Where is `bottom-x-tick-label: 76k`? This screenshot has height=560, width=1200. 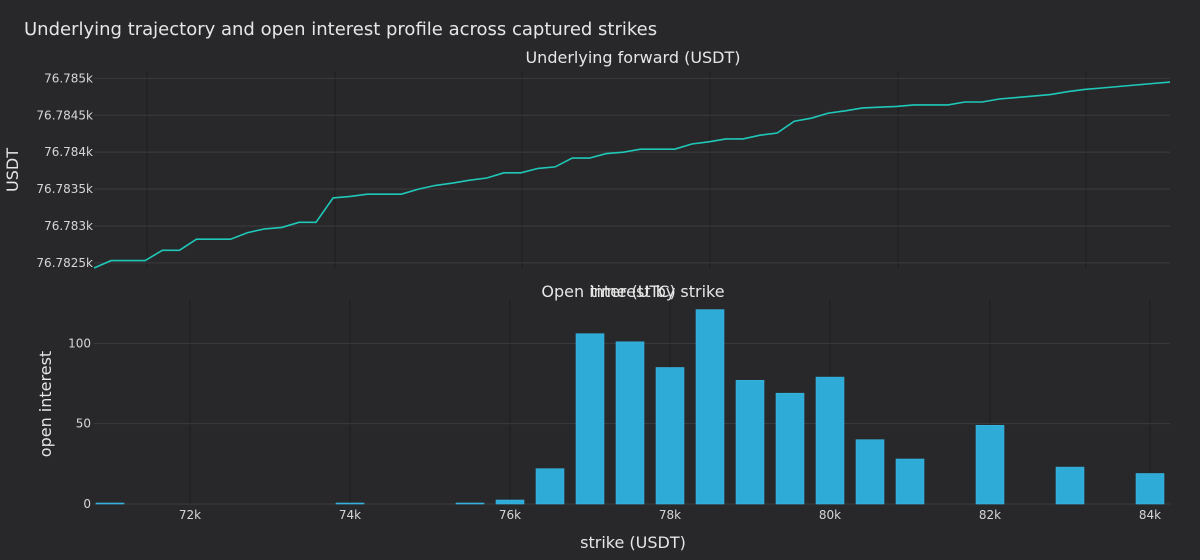 bottom-x-tick-label: 76k is located at coordinates (510, 515).